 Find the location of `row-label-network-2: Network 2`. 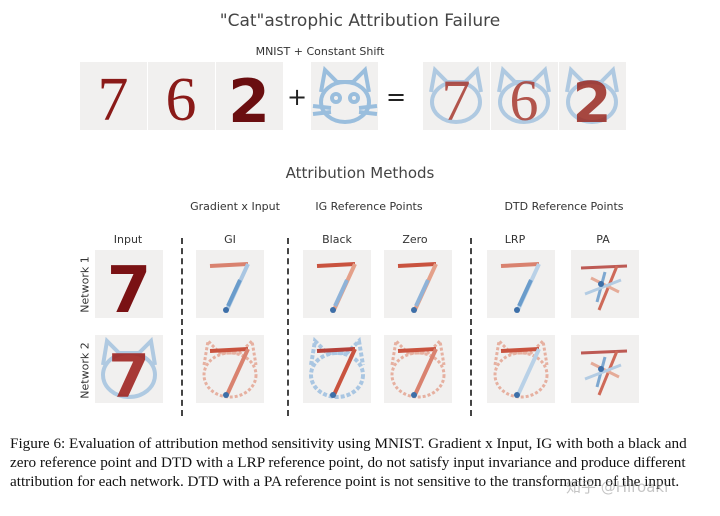

row-label-network-2: Network 2 is located at coordinates (85, 370).